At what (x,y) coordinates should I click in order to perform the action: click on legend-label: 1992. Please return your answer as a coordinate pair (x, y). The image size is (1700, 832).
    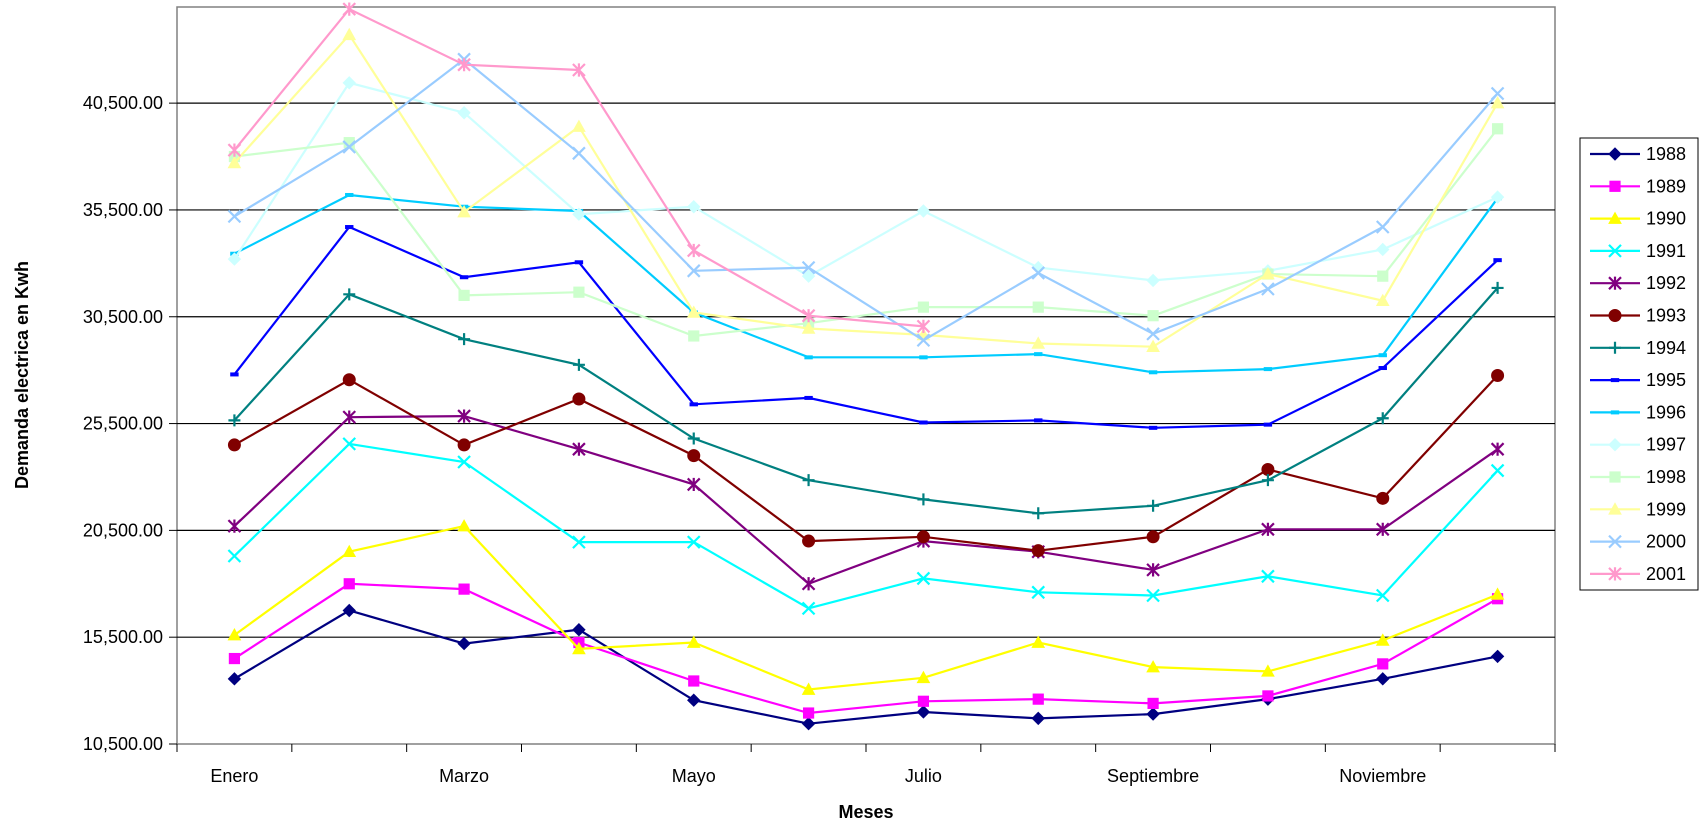
    Looking at the image, I should click on (1666, 283).